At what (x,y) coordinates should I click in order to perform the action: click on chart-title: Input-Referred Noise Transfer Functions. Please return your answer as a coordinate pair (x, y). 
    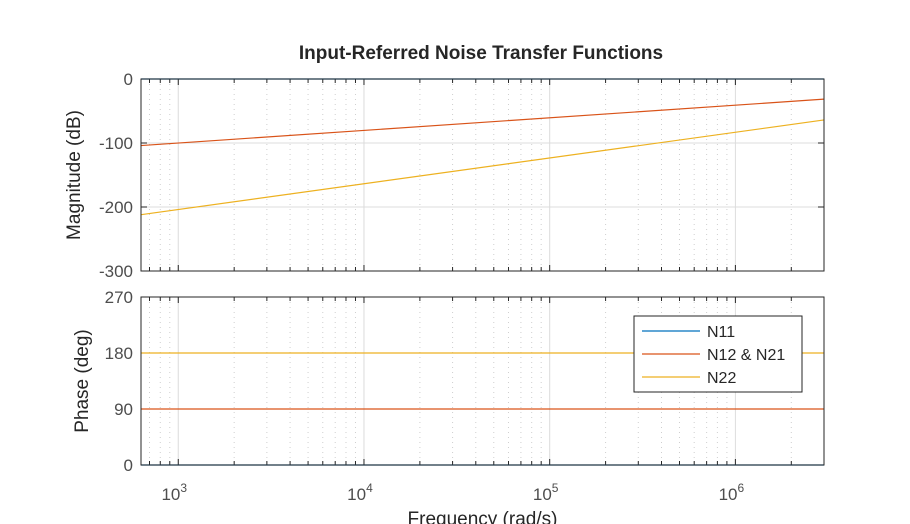
    Looking at the image, I should click on (481, 53).